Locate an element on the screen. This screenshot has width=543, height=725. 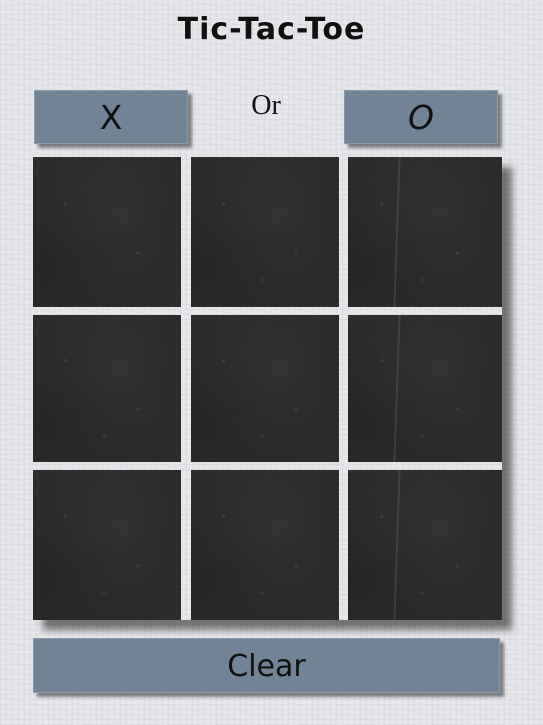
or-label: Or is located at coordinates (266, 105).